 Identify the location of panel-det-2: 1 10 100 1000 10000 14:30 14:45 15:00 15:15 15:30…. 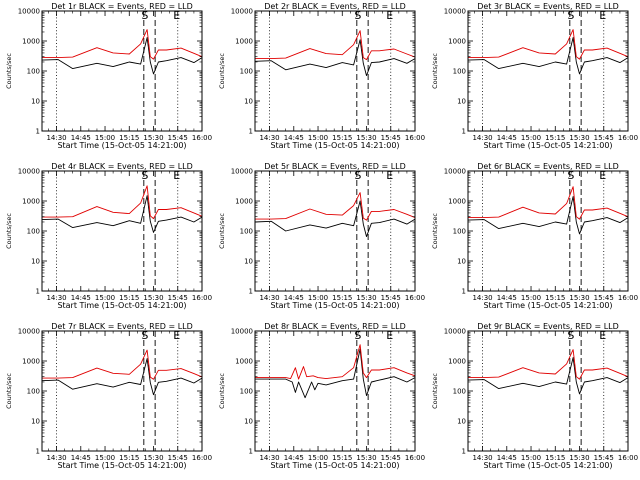
(321, 76).